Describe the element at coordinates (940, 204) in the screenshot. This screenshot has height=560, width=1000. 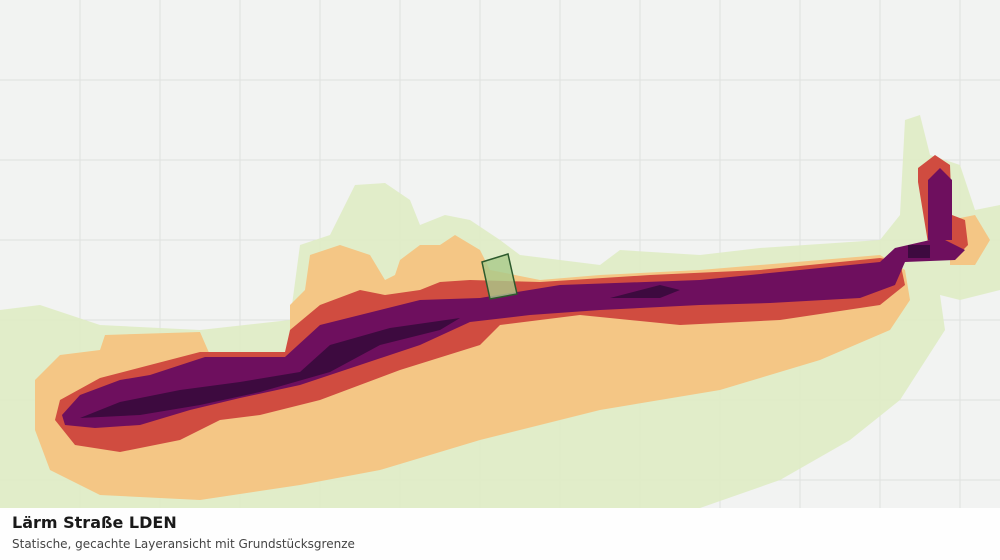
I see `noise-band-purple-east` at that location.